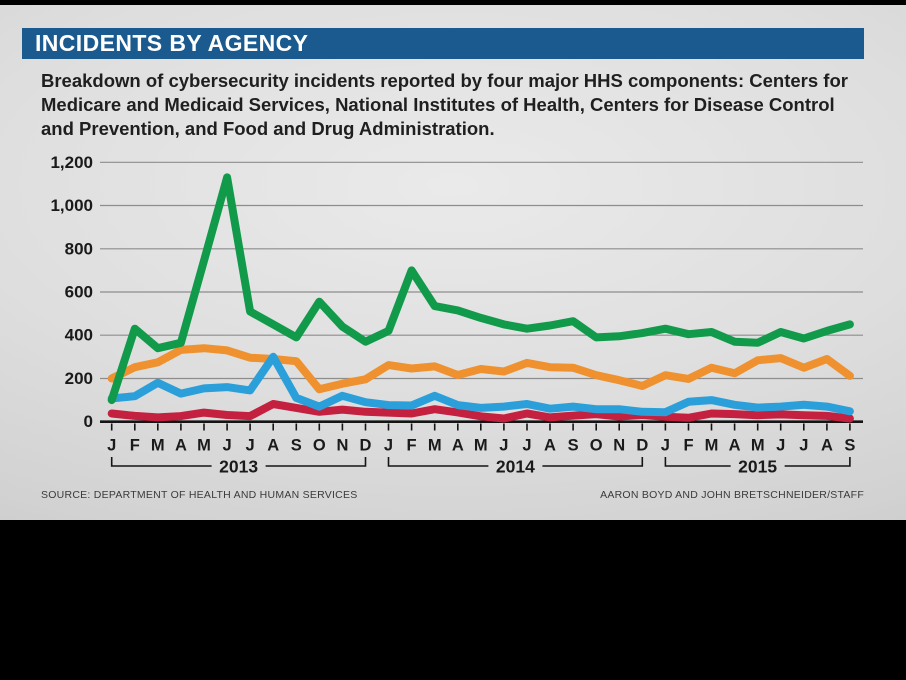  I want to click on y-tick-label: 800, so click(79, 248).